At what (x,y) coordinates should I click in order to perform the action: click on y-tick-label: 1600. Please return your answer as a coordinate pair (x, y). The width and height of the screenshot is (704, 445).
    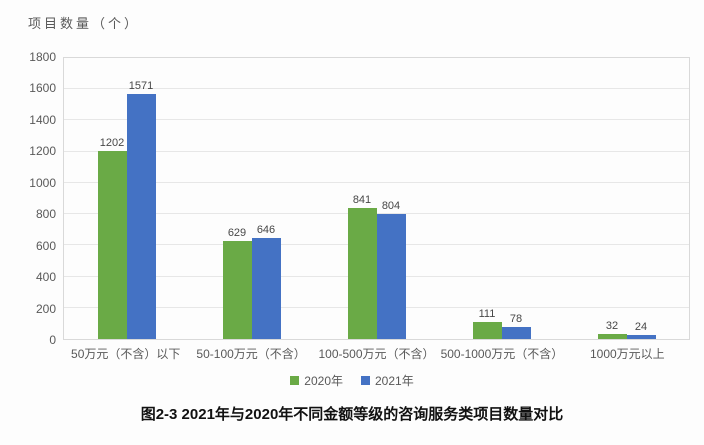
    Looking at the image, I should click on (42, 88).